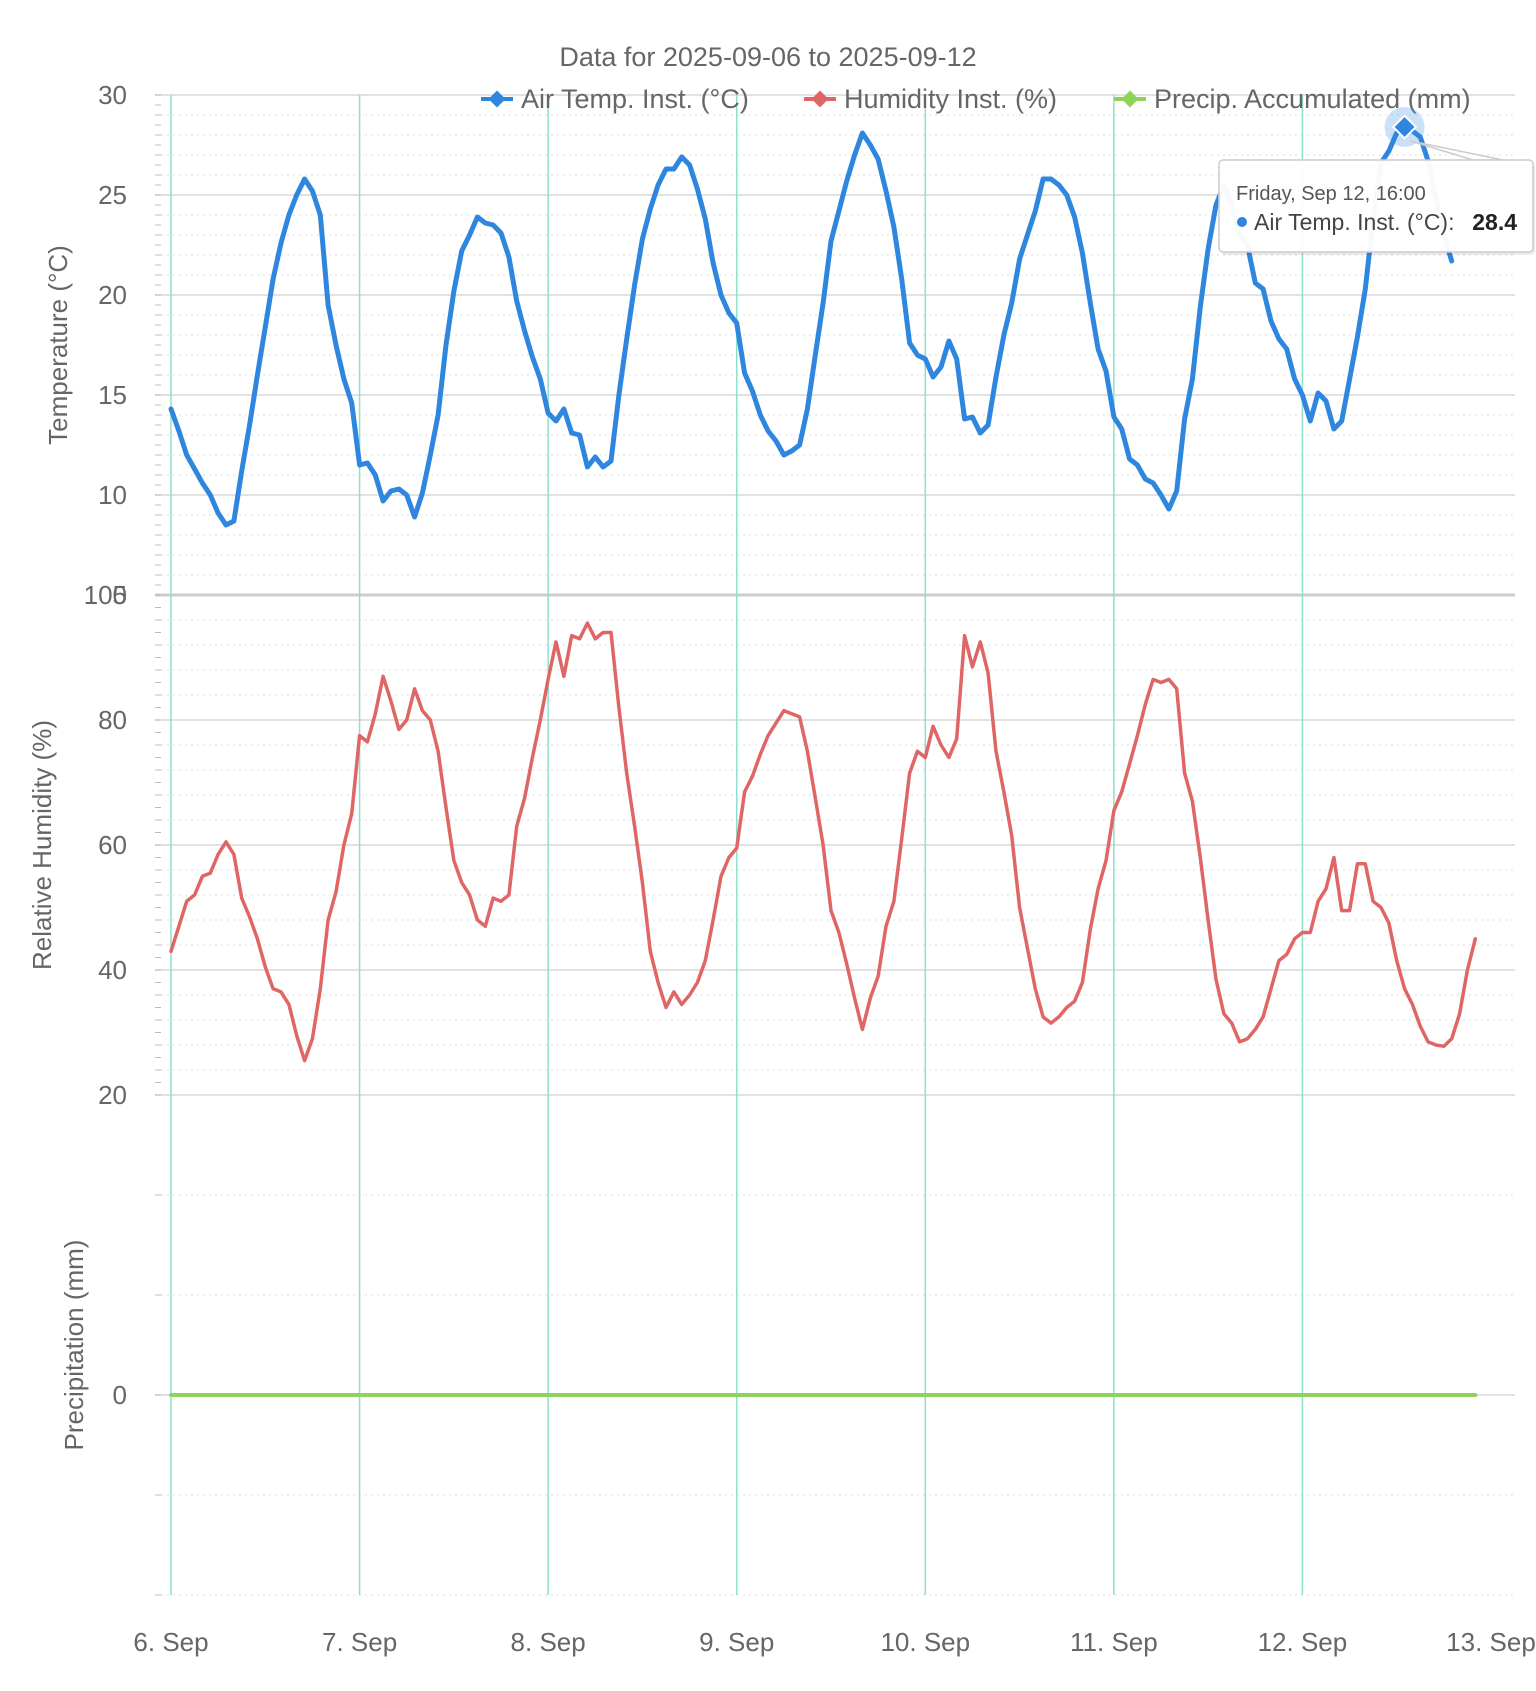 This screenshot has width=1536, height=1691. Describe the element at coordinates (497, 99) in the screenshot. I see `legend-symbol-marker` at that location.